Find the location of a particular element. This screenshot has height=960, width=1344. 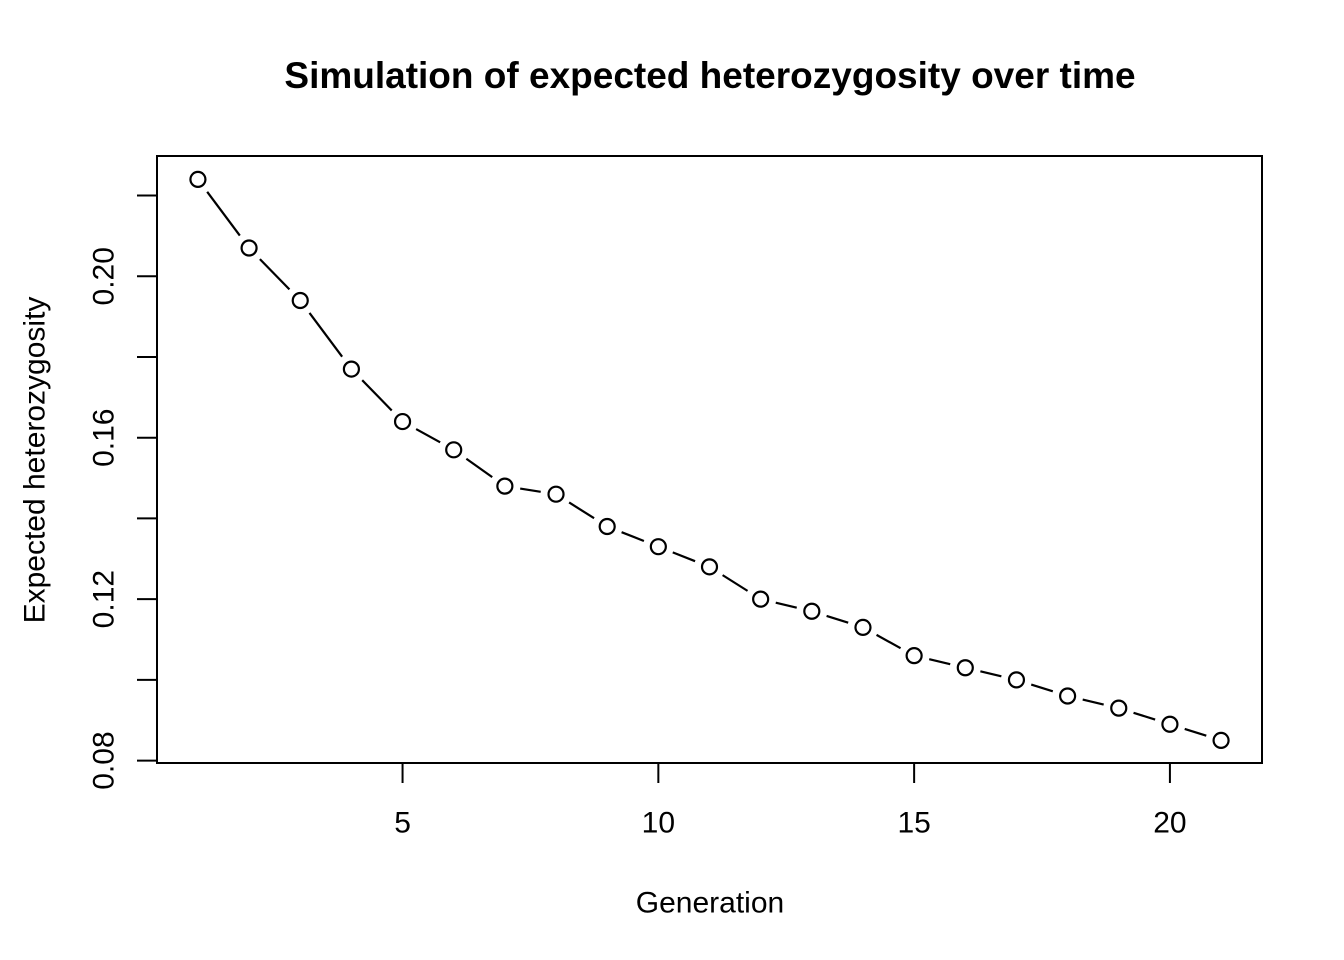

x-axis-label: Generation is located at coordinates (710, 903).